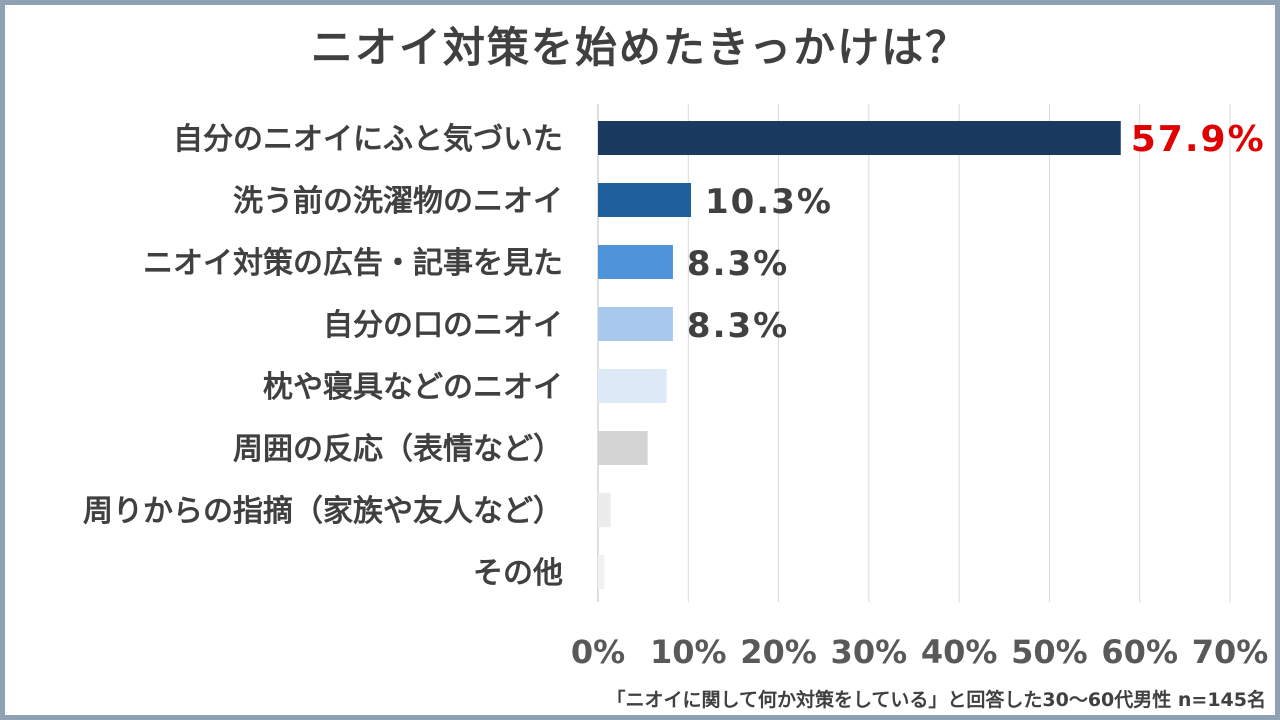 The width and height of the screenshot is (1280, 720). I want to click on category-label: 自分の口のニオイ, so click(443, 325).